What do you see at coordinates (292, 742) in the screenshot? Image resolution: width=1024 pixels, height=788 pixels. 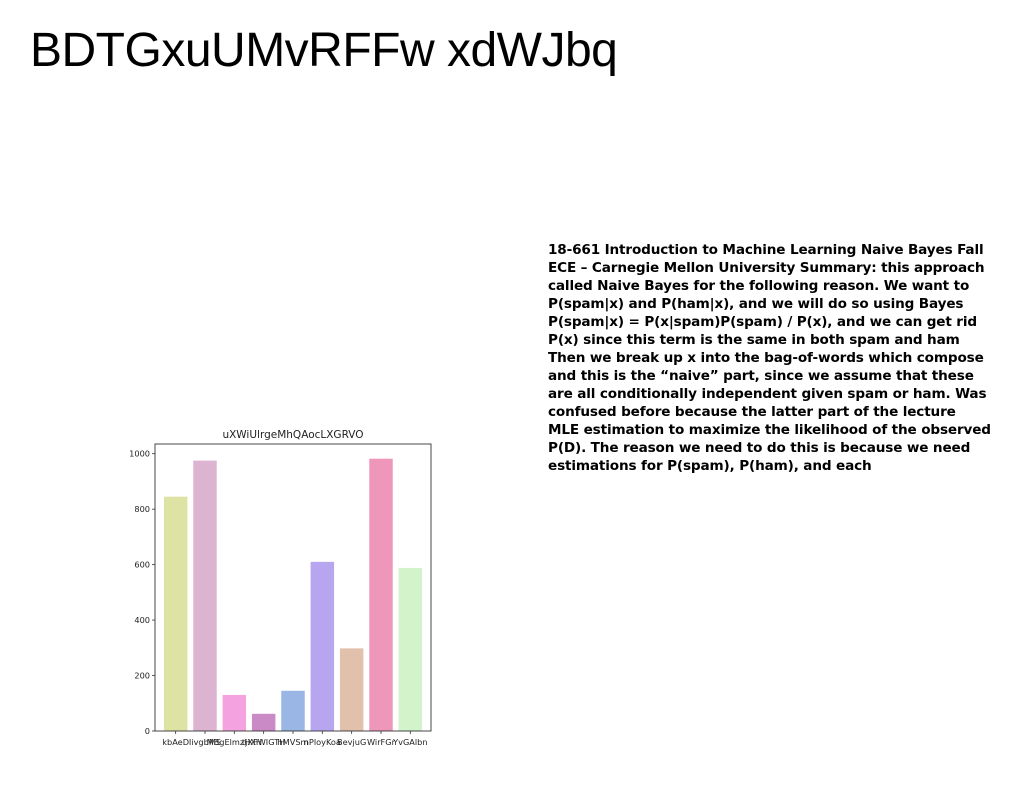 I see `x-tick-label: hMVSm` at bounding box center [292, 742].